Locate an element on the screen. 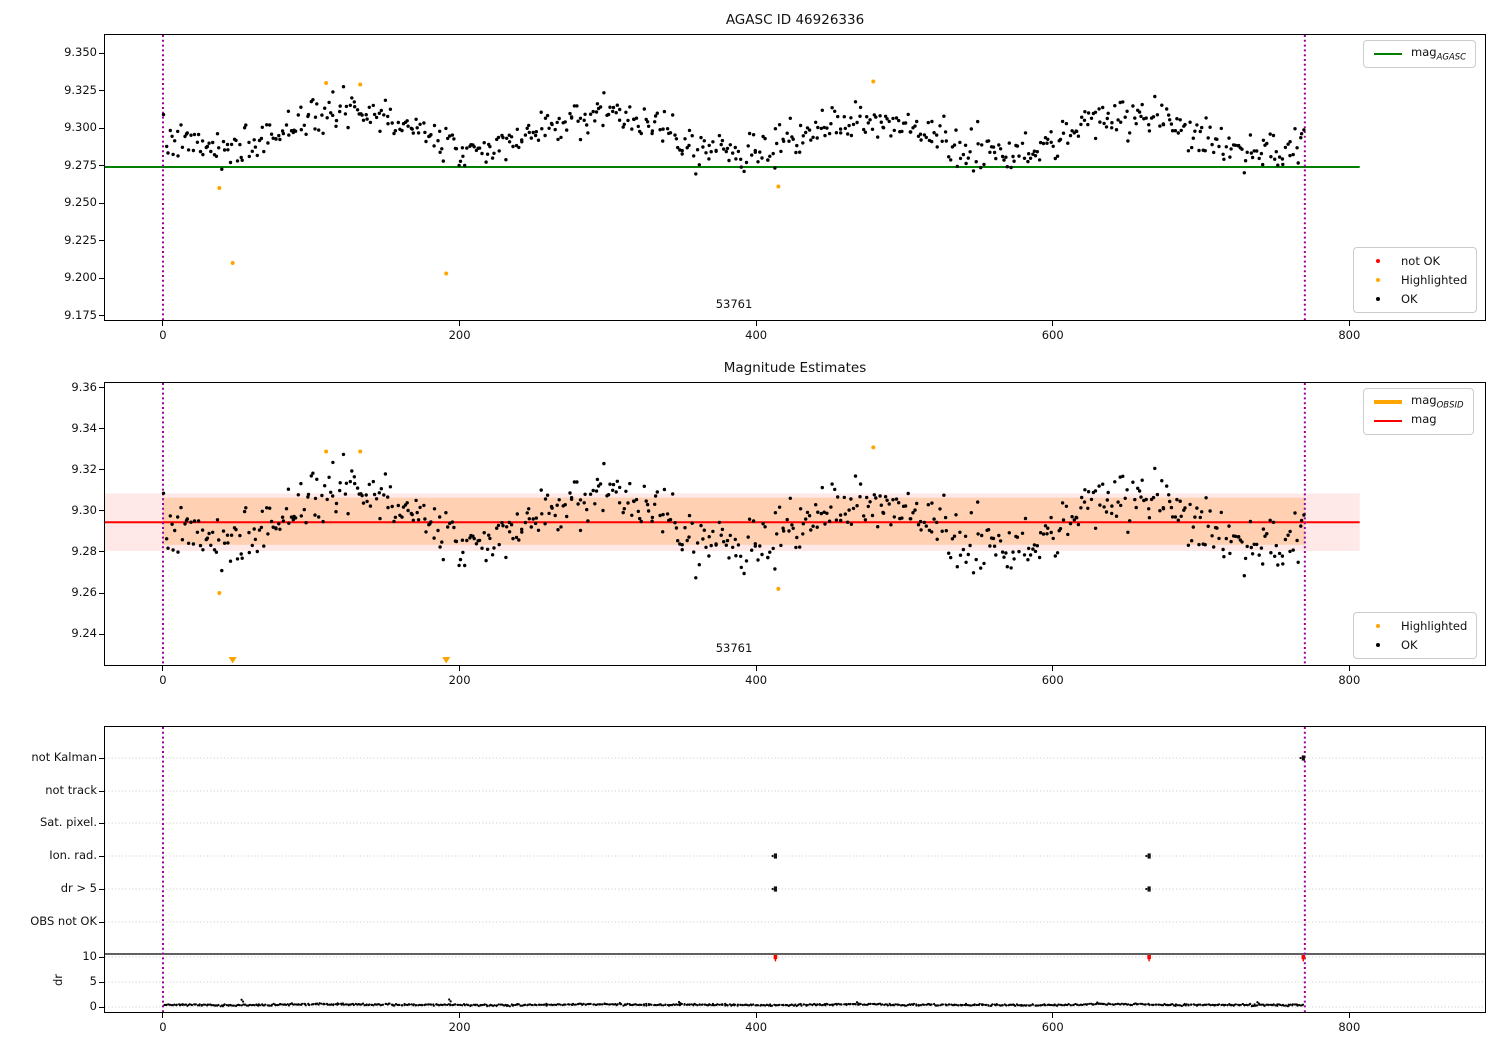  legend-point-classes-top: not OK Highlighted OK is located at coordinates (1415, 280).